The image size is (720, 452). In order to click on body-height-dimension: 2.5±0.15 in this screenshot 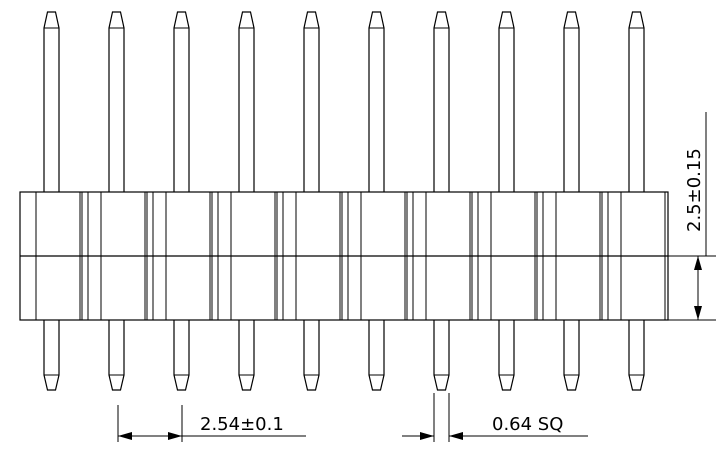, I will do `click(692, 216)`.